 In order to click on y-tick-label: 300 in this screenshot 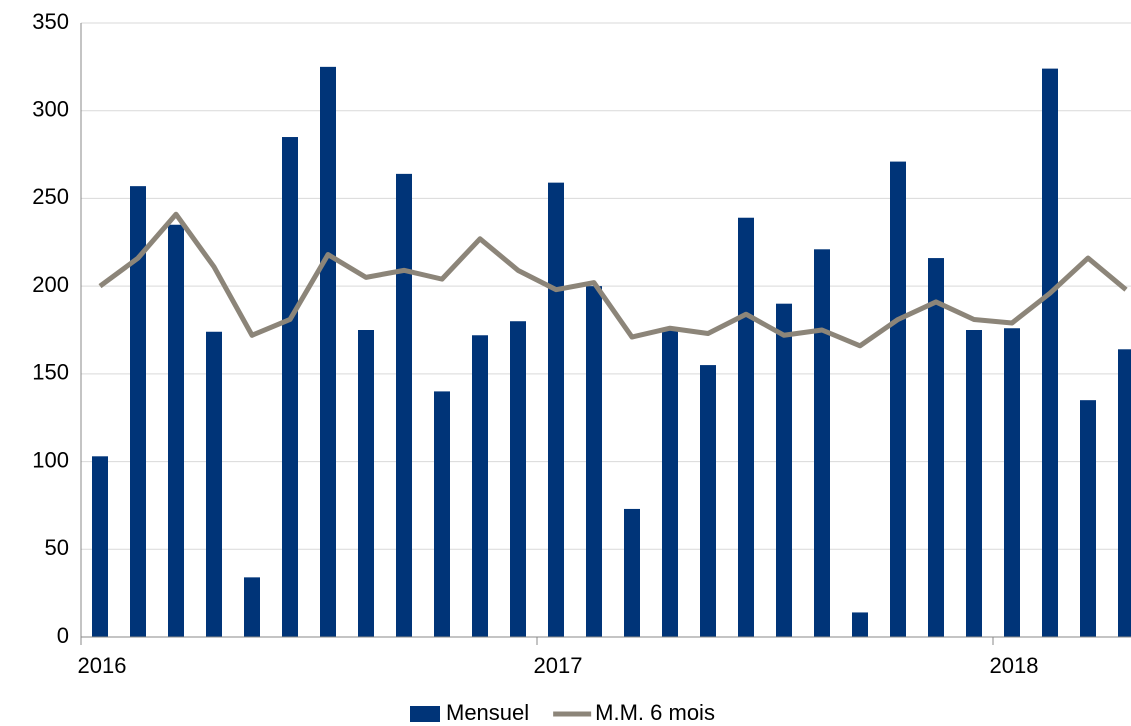, I will do `click(50, 109)`.